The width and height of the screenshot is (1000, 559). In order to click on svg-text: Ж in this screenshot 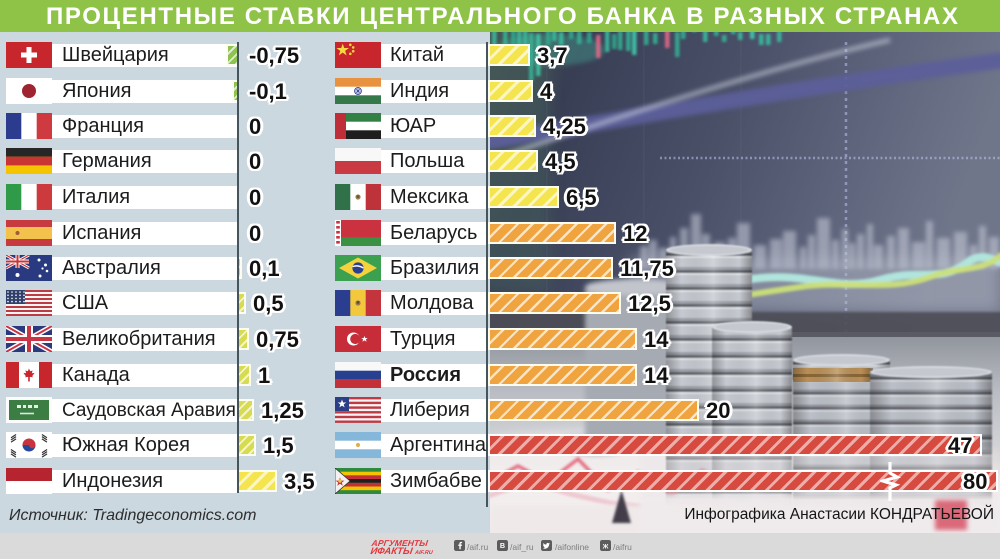, I will do `click(605, 546)`.